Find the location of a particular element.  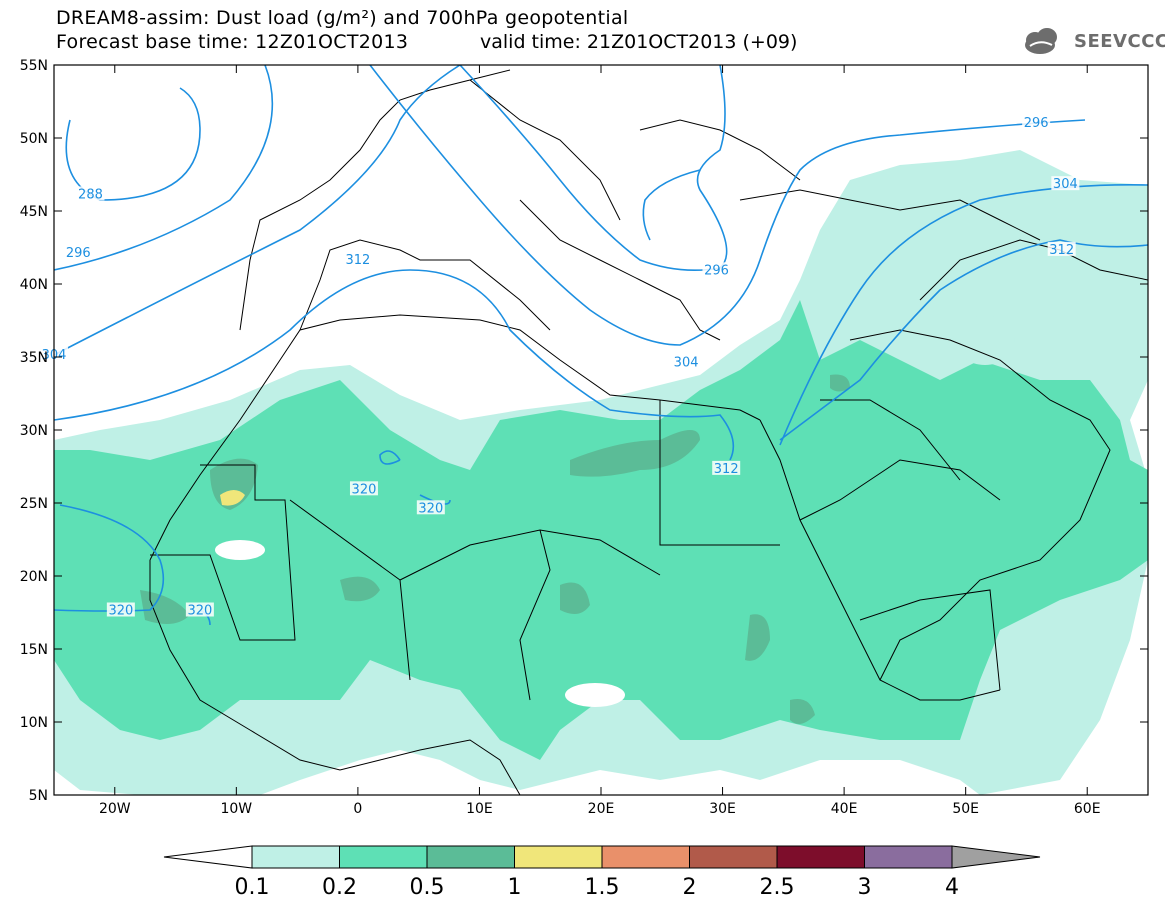

dust-region-peak is located at coordinates (232, 498).